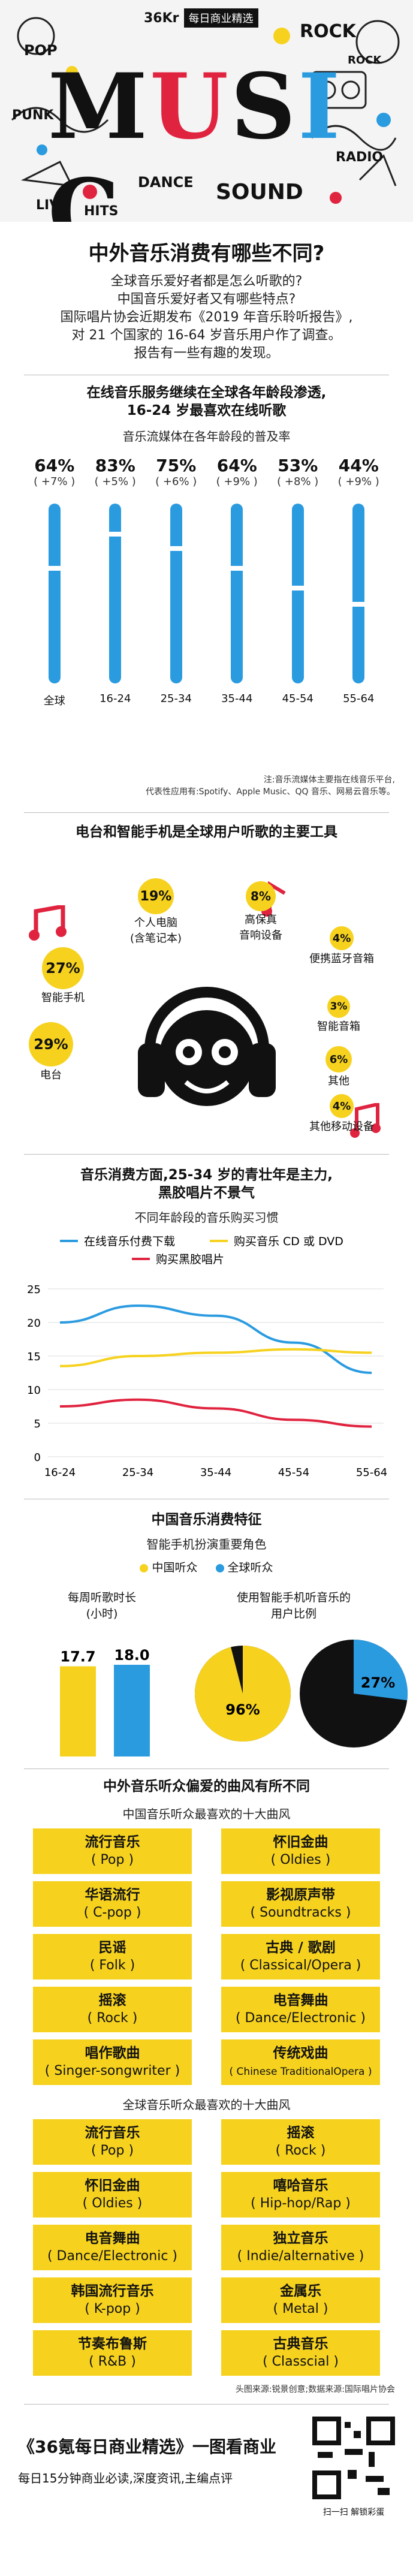  Describe the element at coordinates (101, 212) in the screenshot. I see `doodle-word-6: HITS` at that location.